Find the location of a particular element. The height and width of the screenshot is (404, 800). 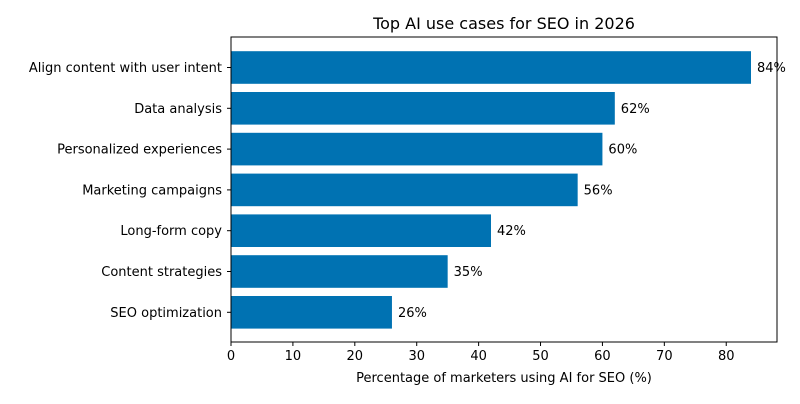

y-tick-label: Marketing campaigns is located at coordinates (152, 190).